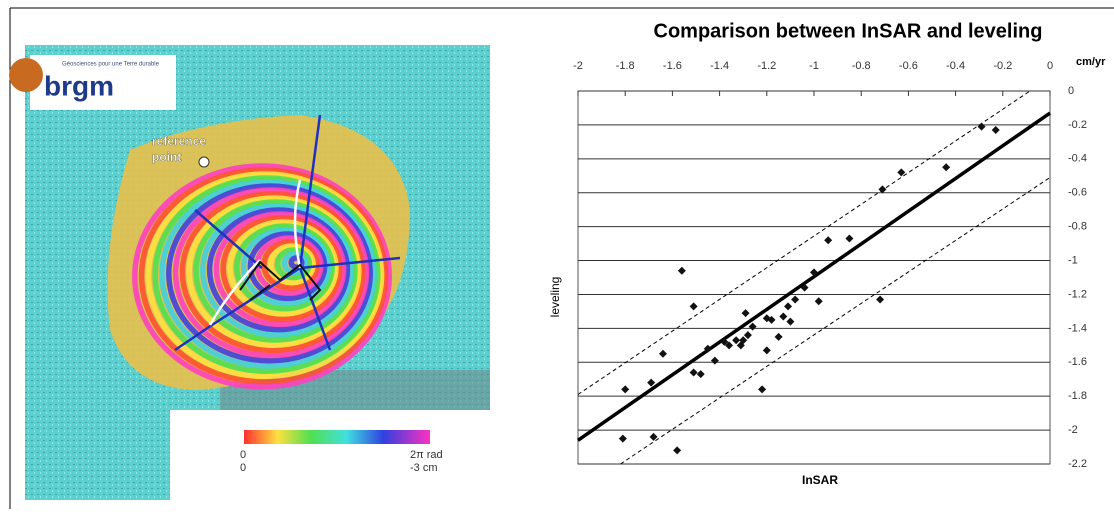 This screenshot has width=1114, height=514. What do you see at coordinates (1073, 430) in the screenshot?
I see `y-tick-label: -2` at bounding box center [1073, 430].